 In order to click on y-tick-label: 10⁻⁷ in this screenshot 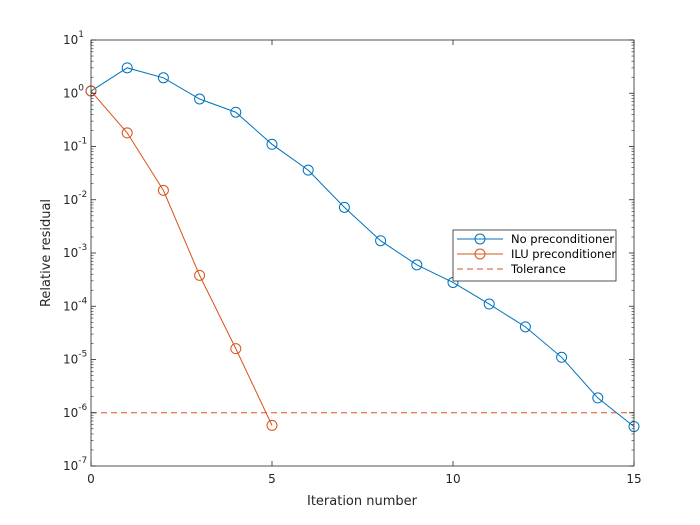, I will do `click(75, 464)`.